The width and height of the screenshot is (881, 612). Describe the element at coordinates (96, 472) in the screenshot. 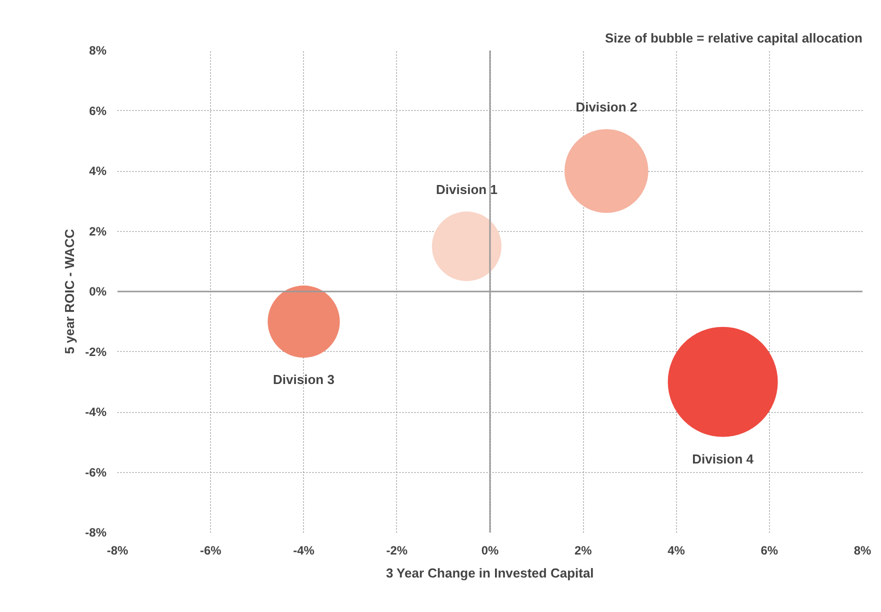

I see `y-tick-label: -6%` at that location.